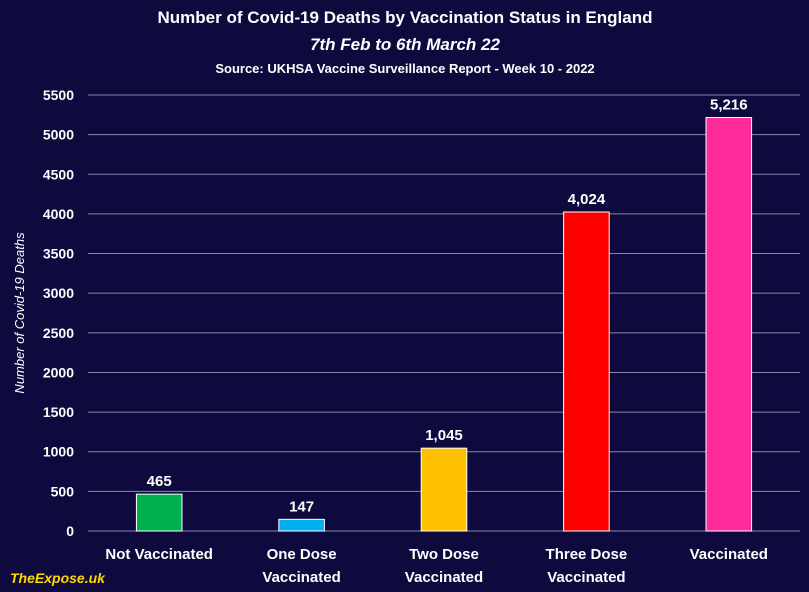 This screenshot has height=592, width=809. Describe the element at coordinates (58, 174) in the screenshot. I see `y-tick-label: 4500` at that location.